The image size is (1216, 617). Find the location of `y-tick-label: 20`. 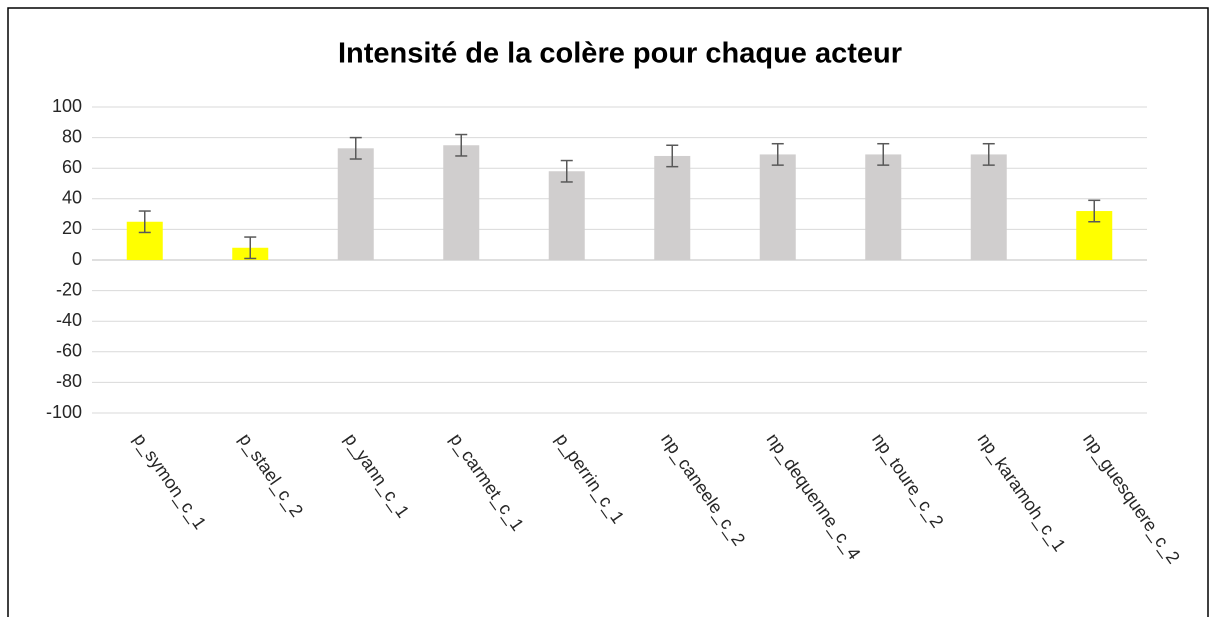

y-tick-label: 20 is located at coordinates (72, 228).